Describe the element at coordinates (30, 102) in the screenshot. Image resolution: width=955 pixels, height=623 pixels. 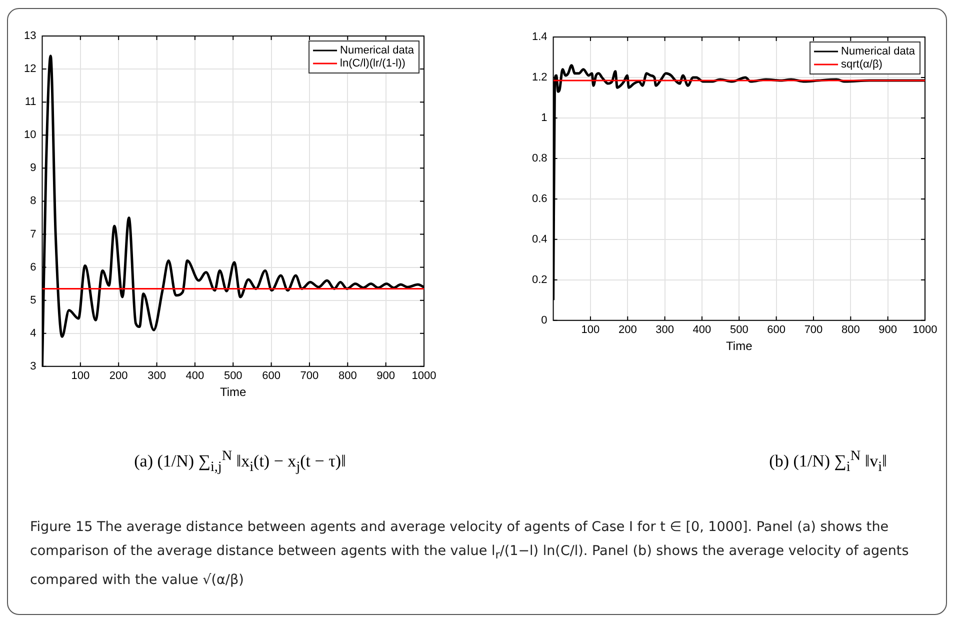
I see `y-tick-label: 11` at that location.